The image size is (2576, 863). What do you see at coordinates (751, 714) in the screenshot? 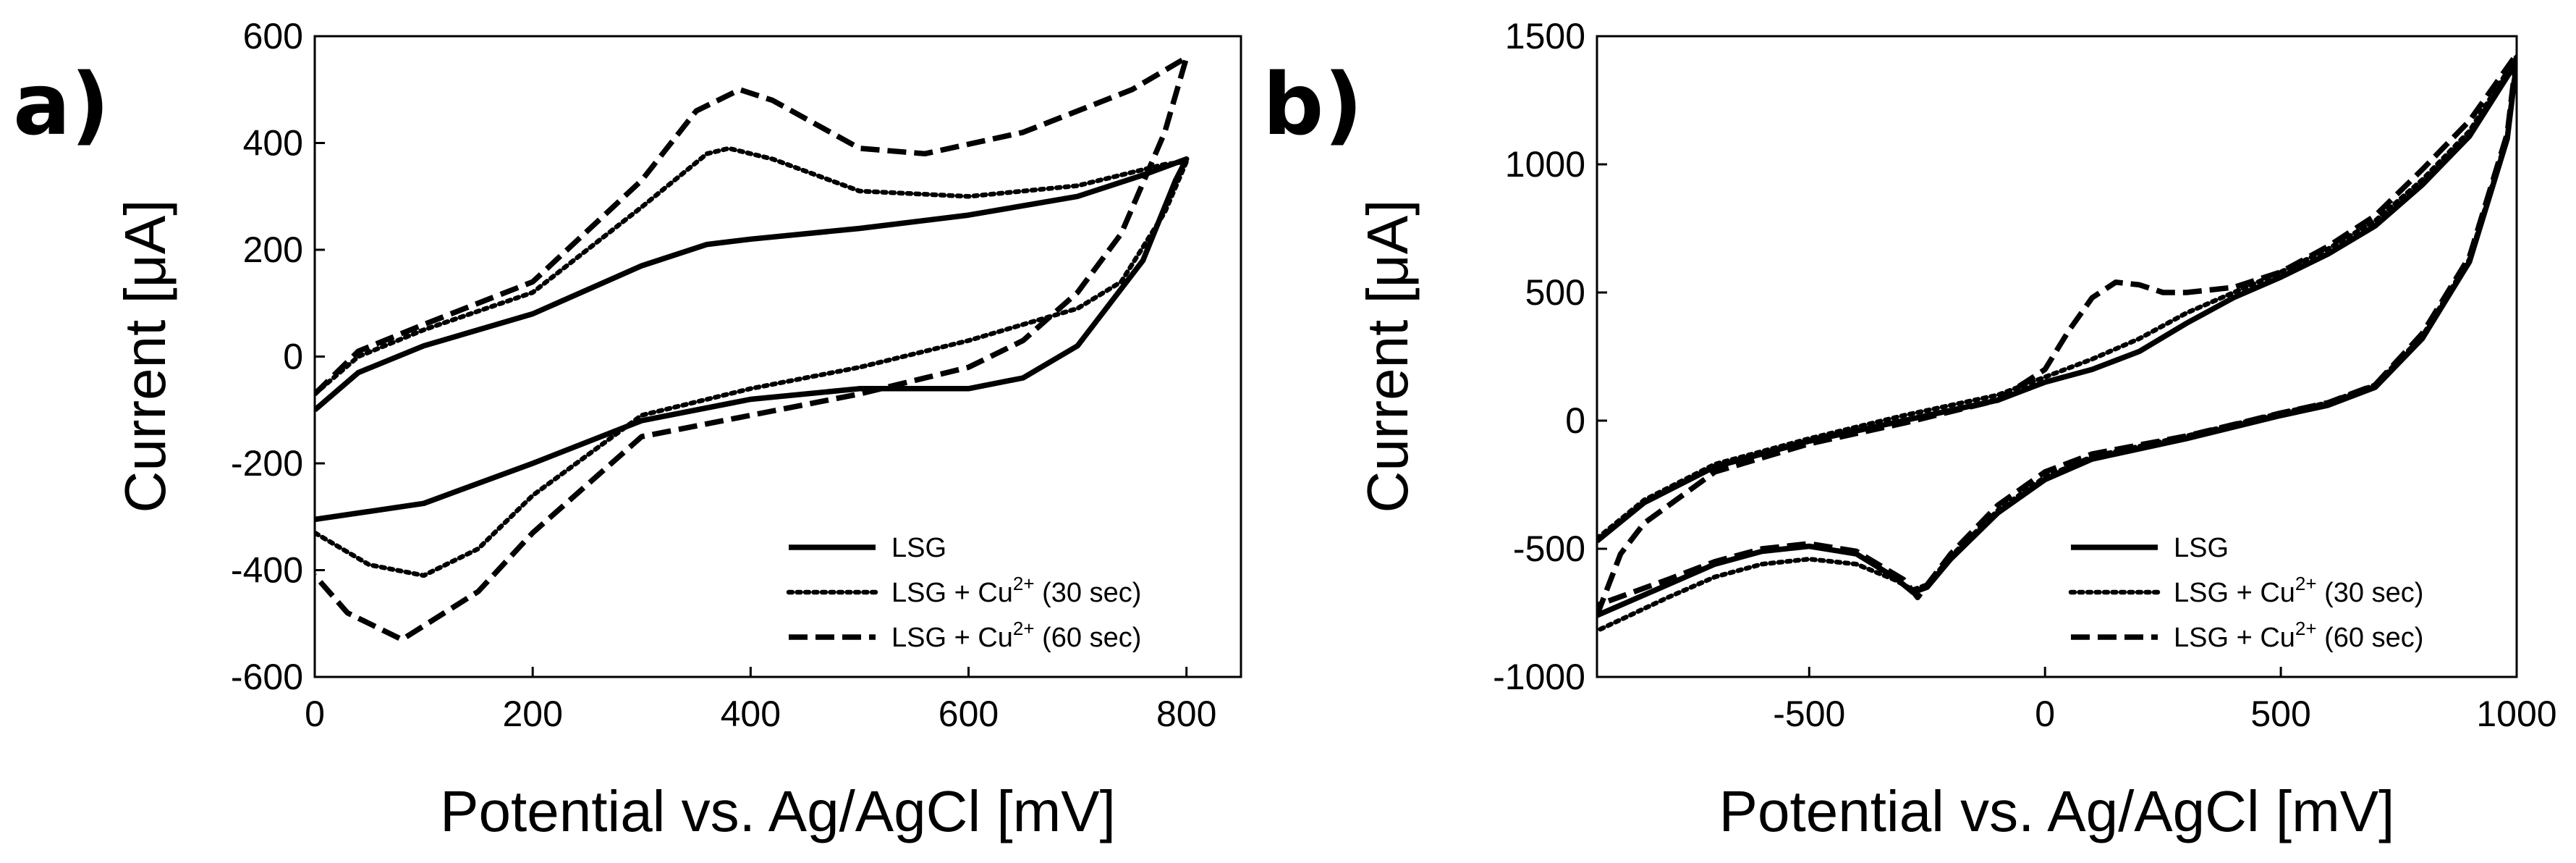
I see `x-tick-label: 400` at bounding box center [751, 714].